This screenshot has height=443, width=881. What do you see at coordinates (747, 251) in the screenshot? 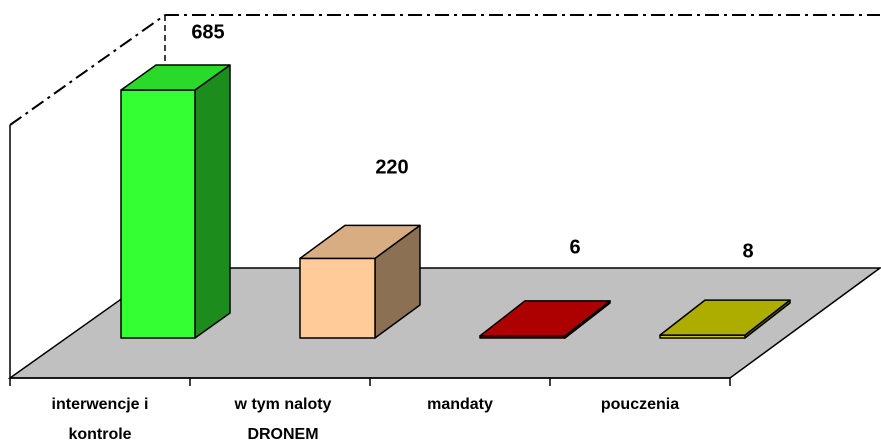
I see `value-label: 8` at bounding box center [747, 251].